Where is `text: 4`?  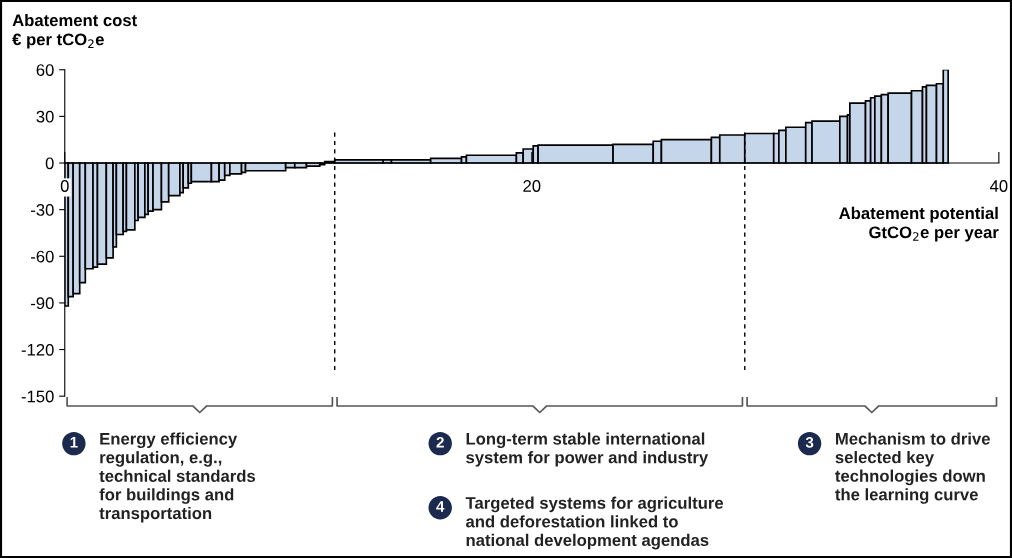
text: 4 is located at coordinates (440, 506).